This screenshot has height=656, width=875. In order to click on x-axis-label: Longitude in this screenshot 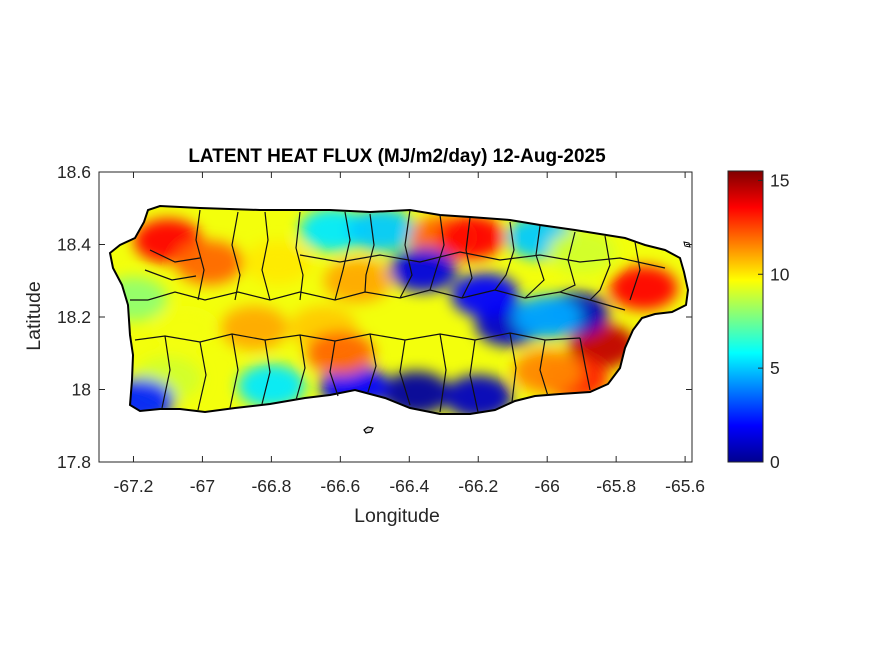, I will do `click(397, 516)`.